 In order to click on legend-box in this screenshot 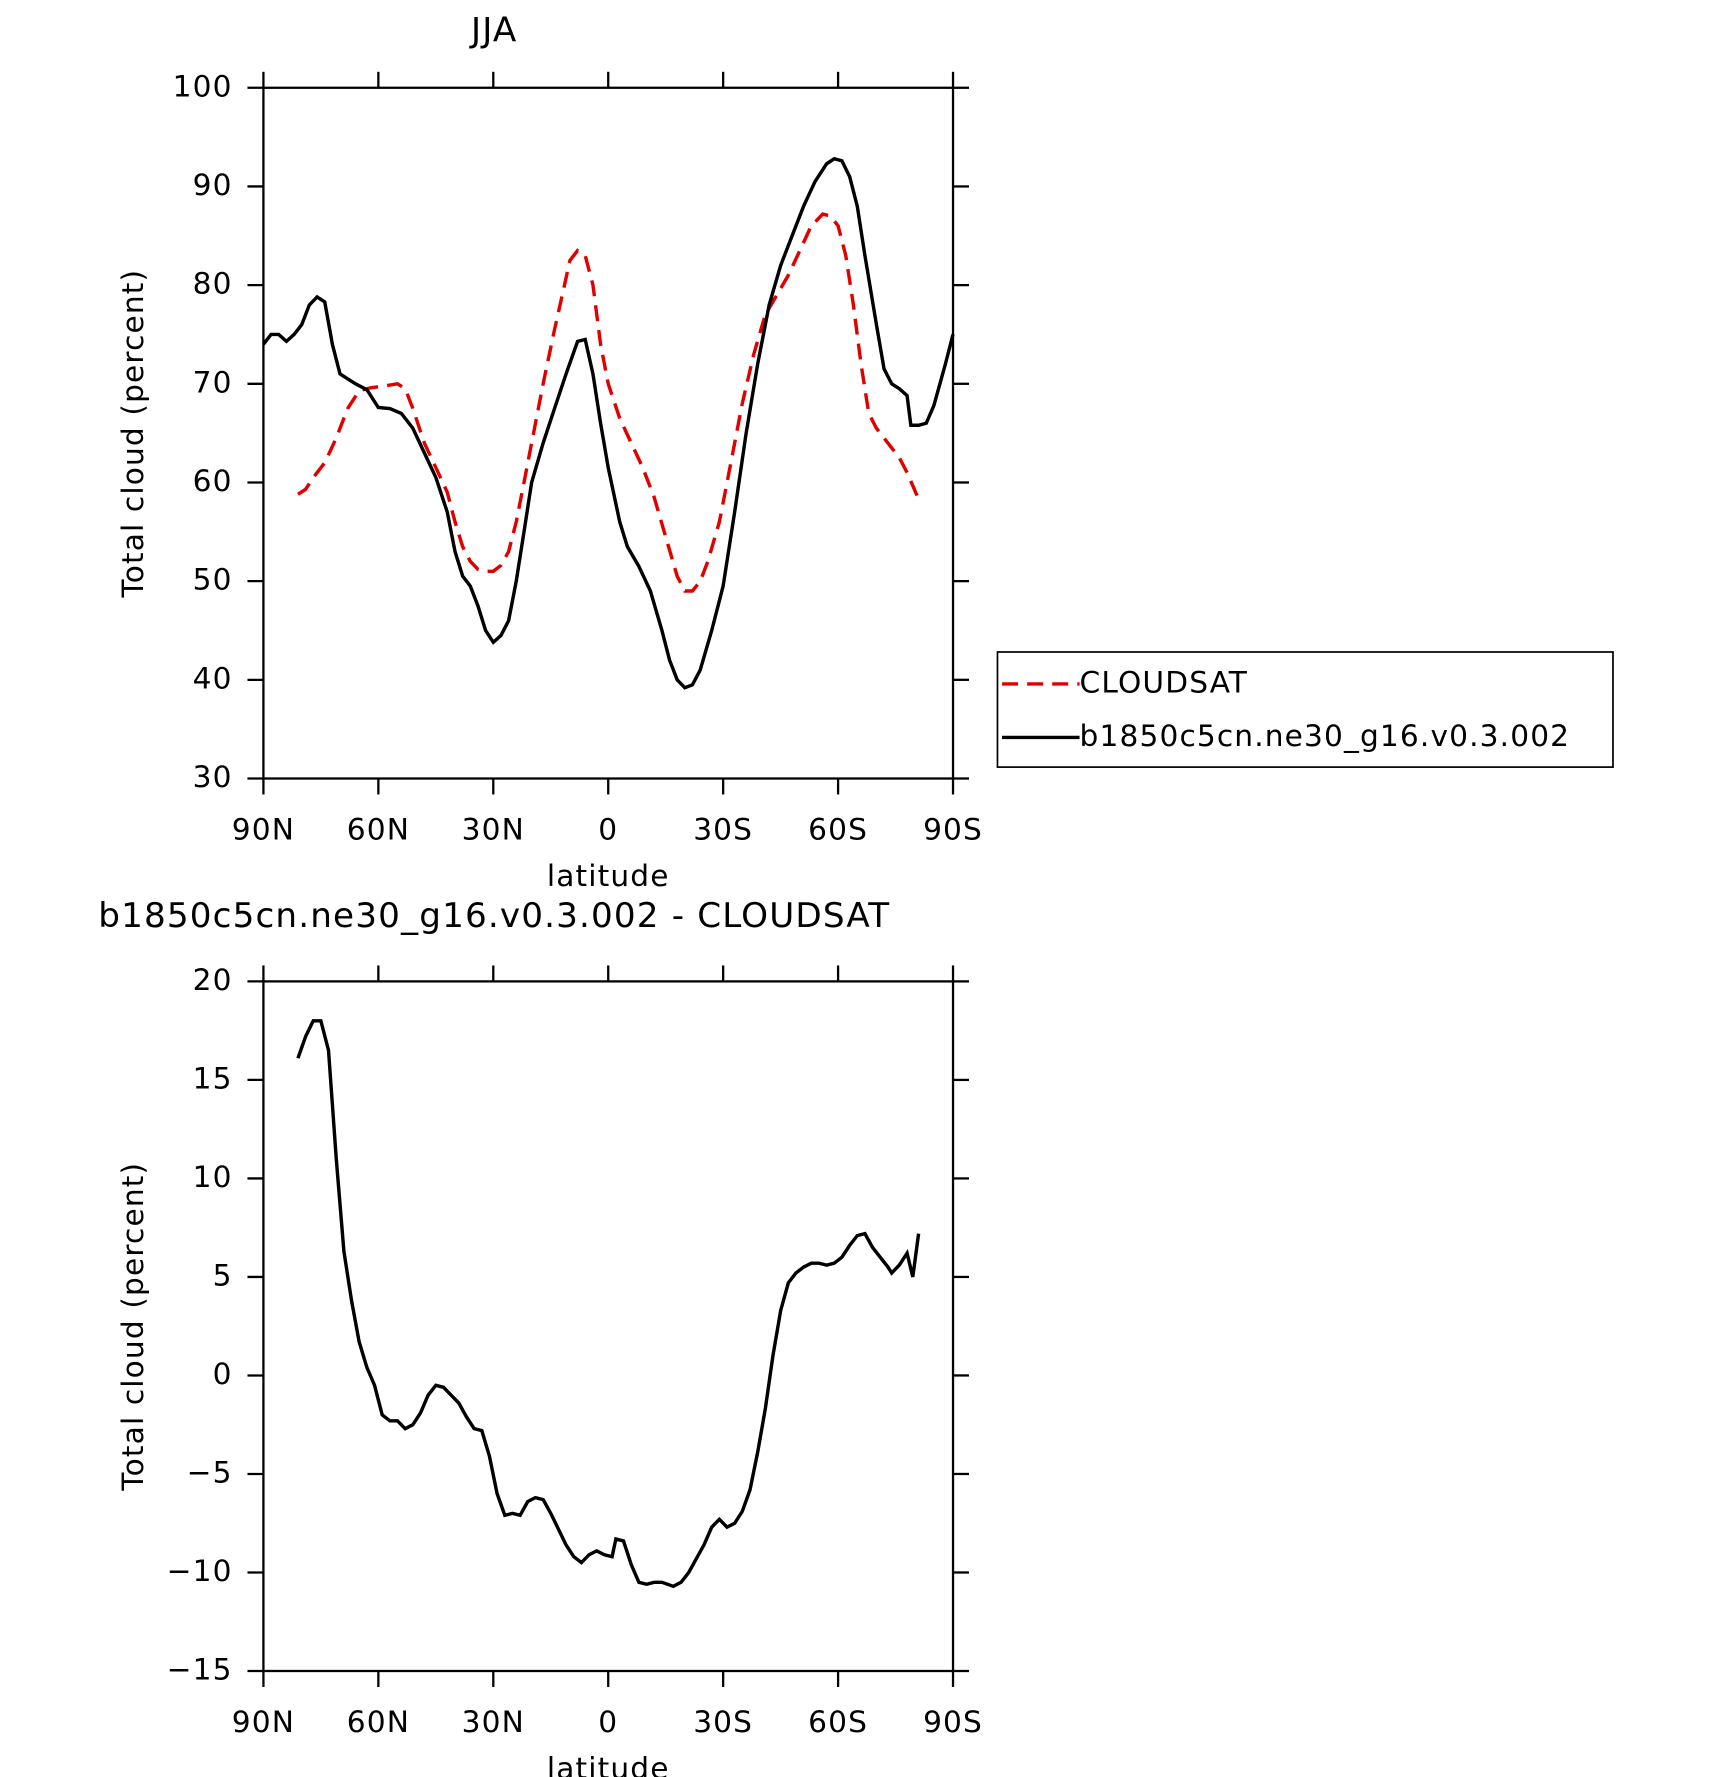, I will do `click(1305, 709)`.